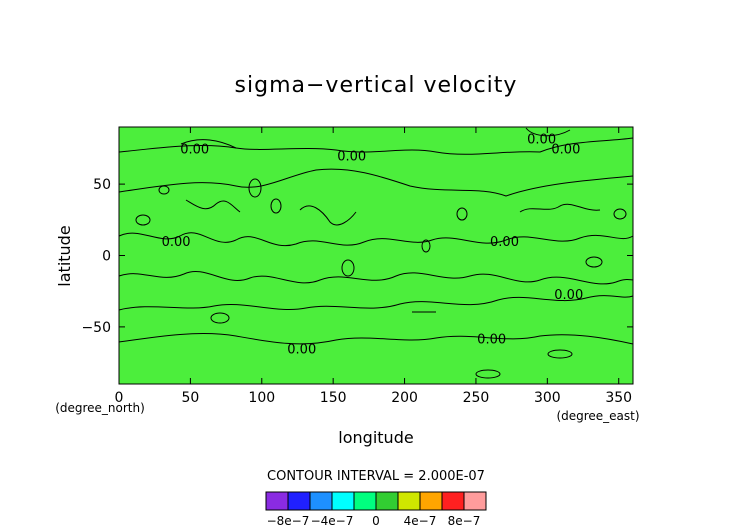  I want to click on x-tick-label: 150, so click(333, 398).